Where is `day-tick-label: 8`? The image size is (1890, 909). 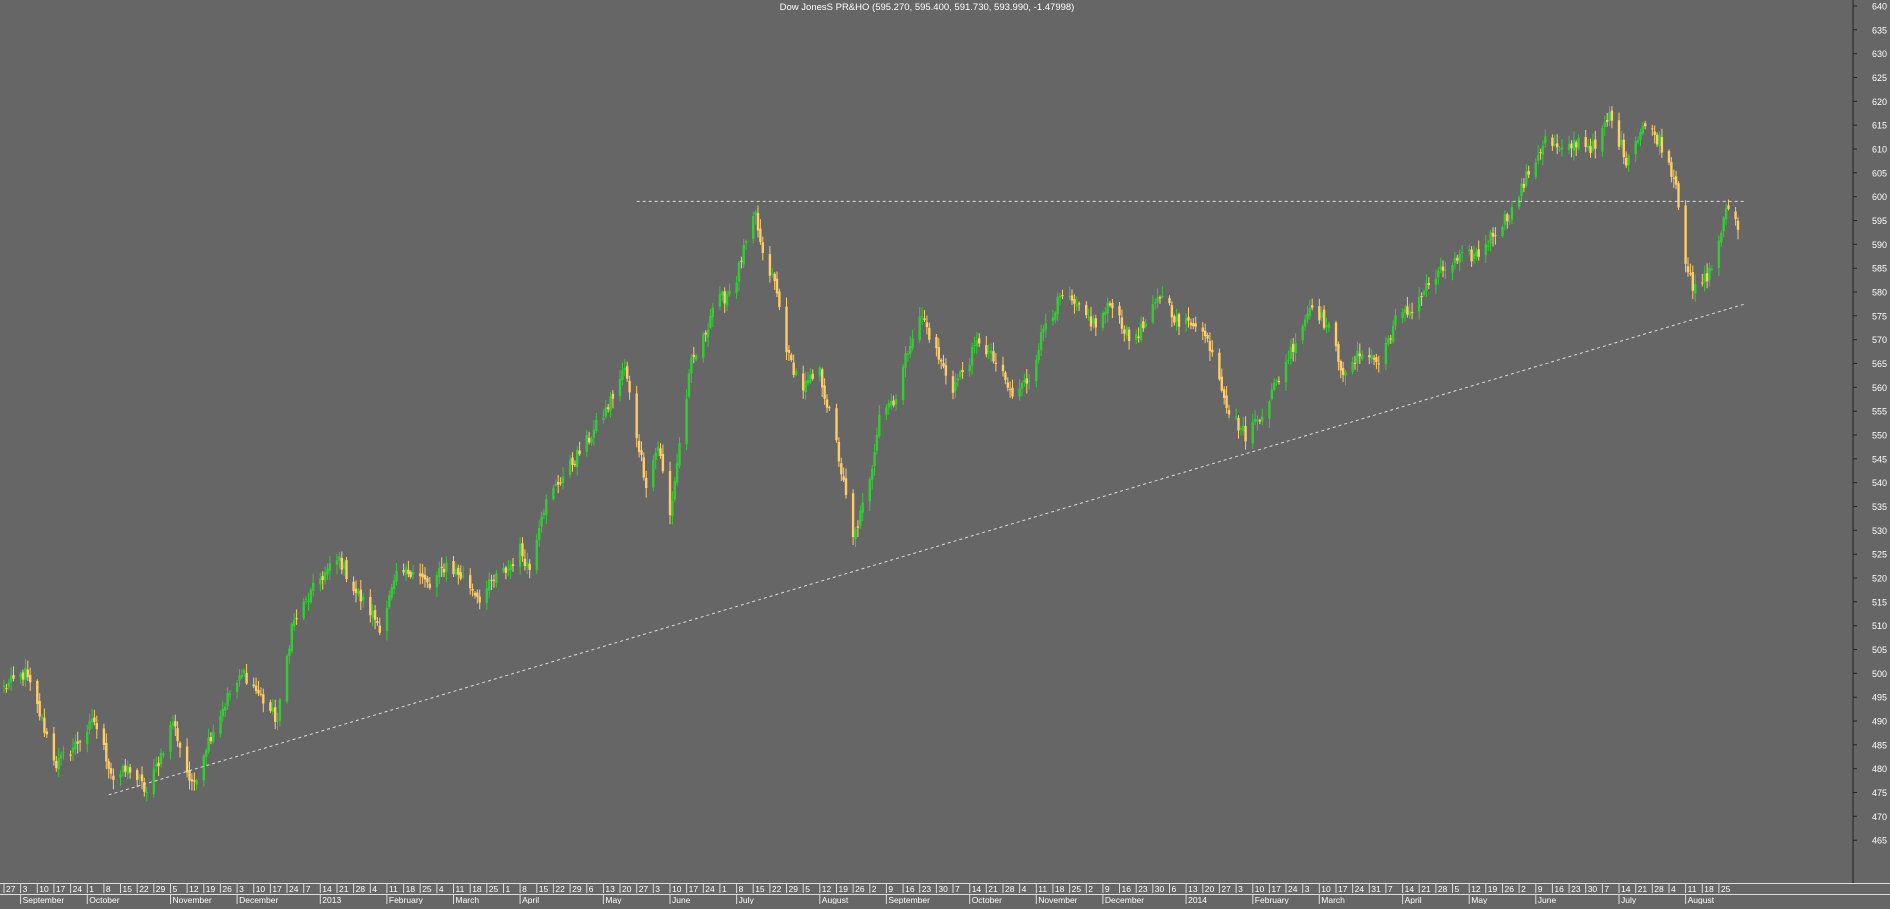
day-tick-label: 8 is located at coordinates (524, 889).